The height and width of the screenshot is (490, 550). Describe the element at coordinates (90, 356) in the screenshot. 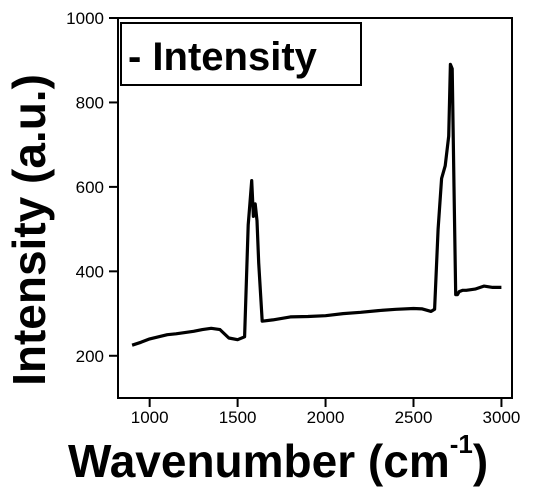

I see `y-tick-label: 200` at that location.